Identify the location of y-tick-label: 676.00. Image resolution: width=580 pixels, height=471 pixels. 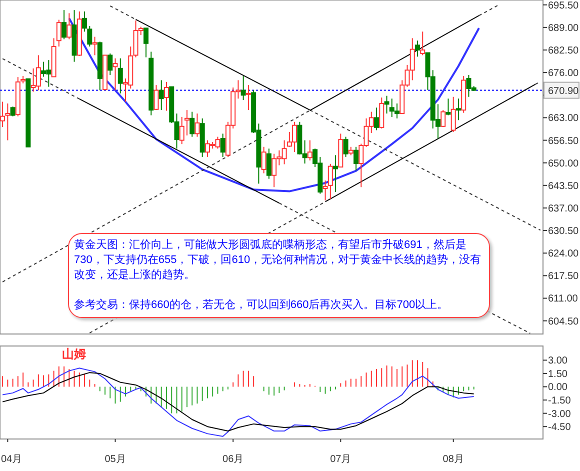
(564, 74).